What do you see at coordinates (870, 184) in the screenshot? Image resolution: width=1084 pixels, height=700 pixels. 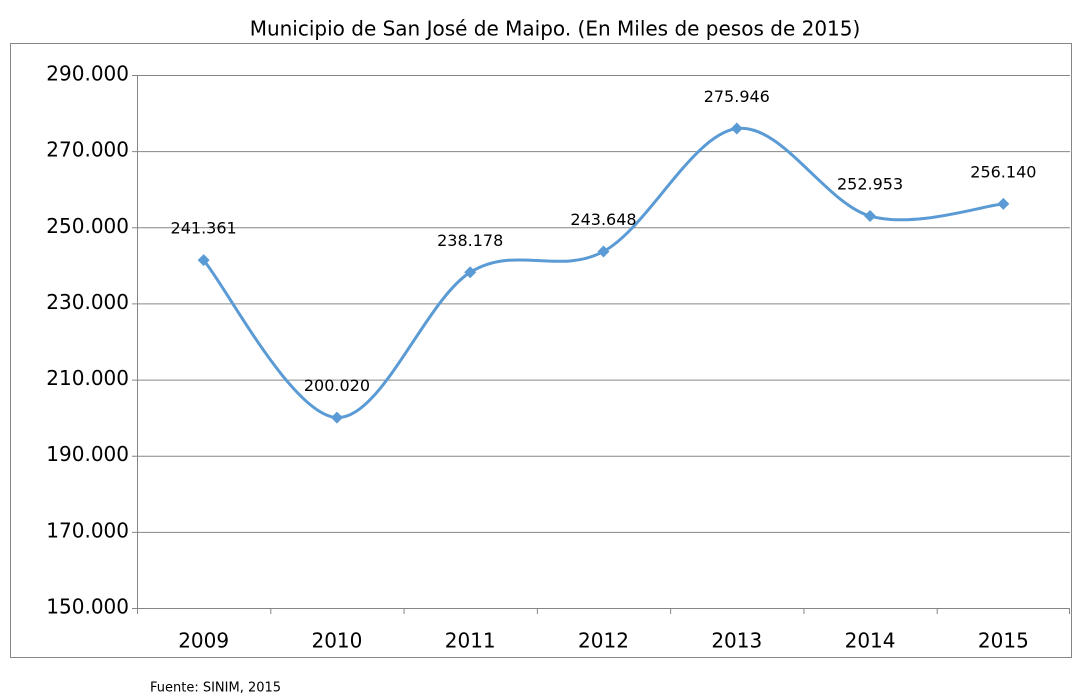 I see `data-label: 252.953` at bounding box center [870, 184].